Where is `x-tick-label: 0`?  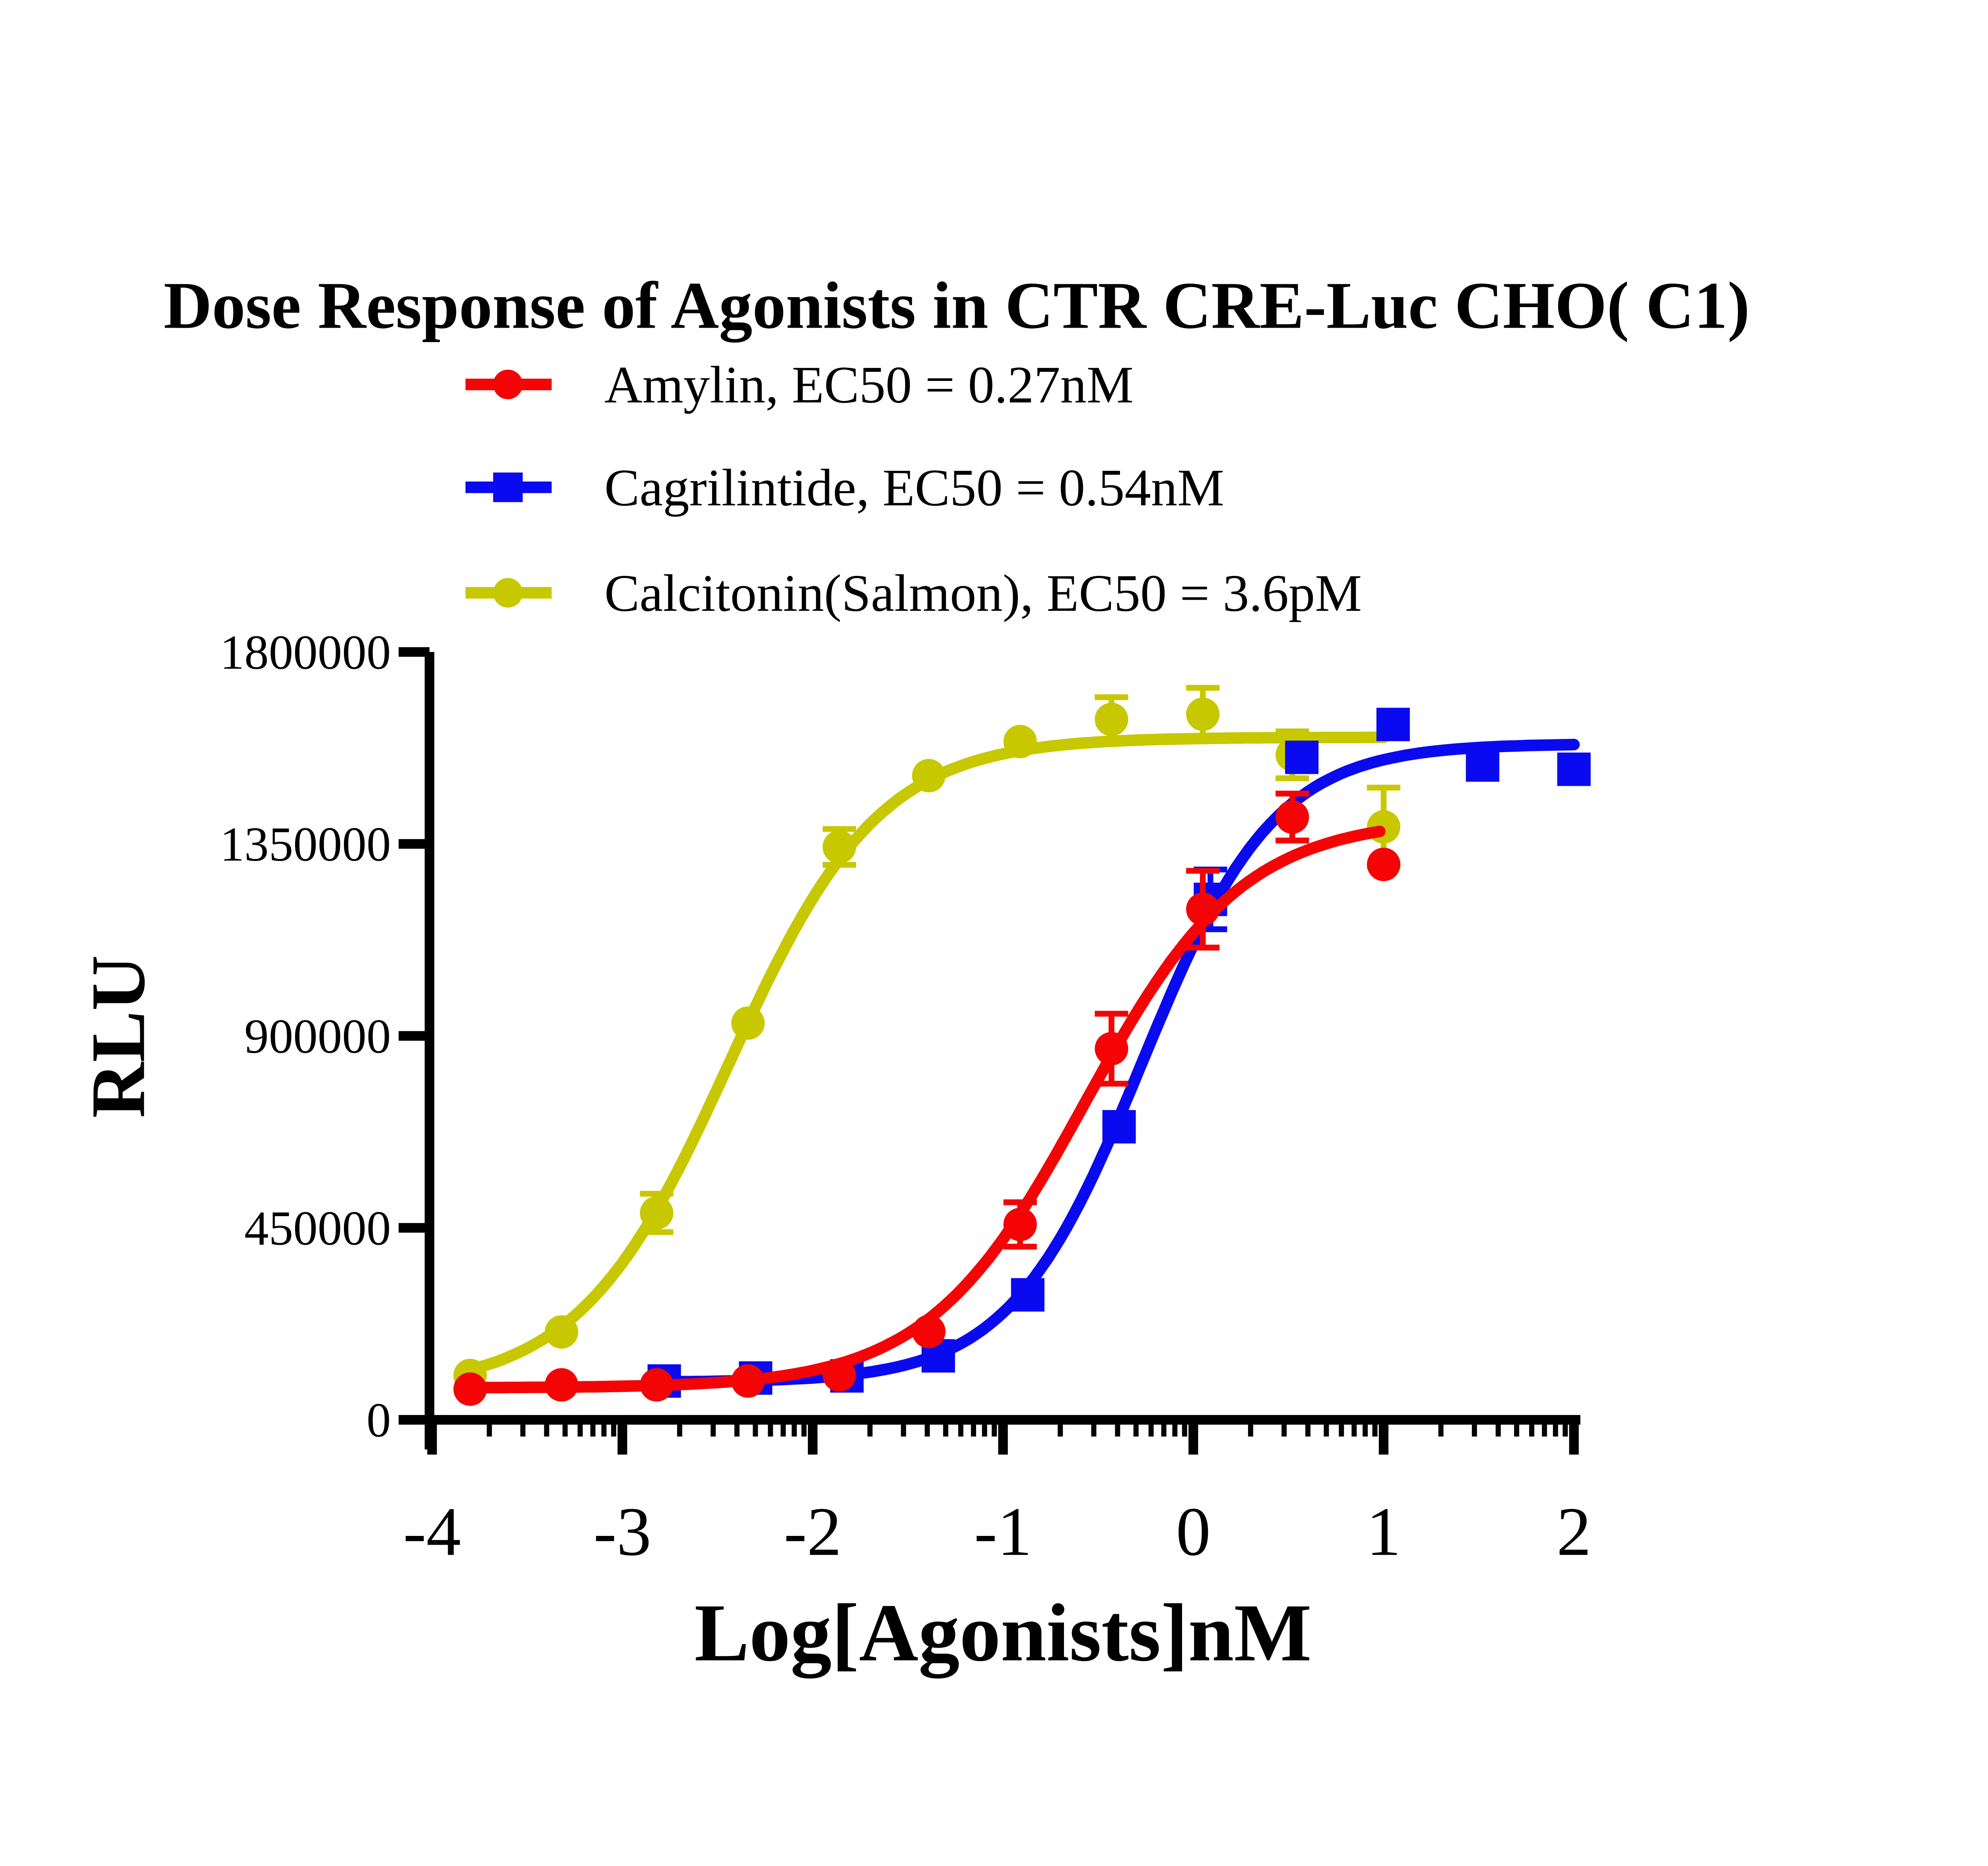 x-tick-label: 0 is located at coordinates (1193, 1532).